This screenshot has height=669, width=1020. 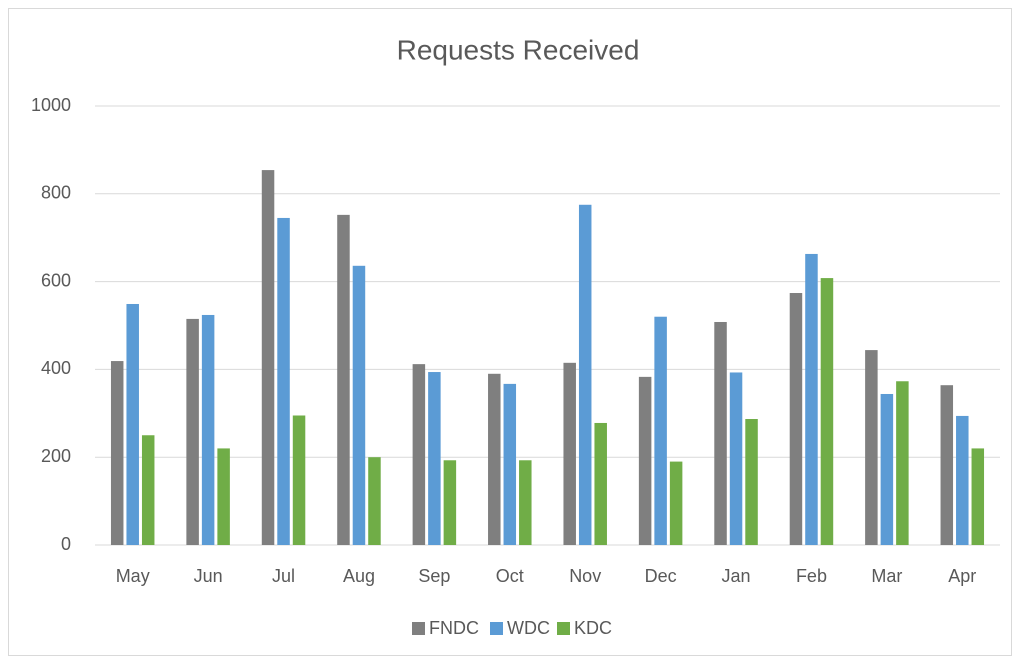 I want to click on legend-label: WDC, so click(x=528, y=628).